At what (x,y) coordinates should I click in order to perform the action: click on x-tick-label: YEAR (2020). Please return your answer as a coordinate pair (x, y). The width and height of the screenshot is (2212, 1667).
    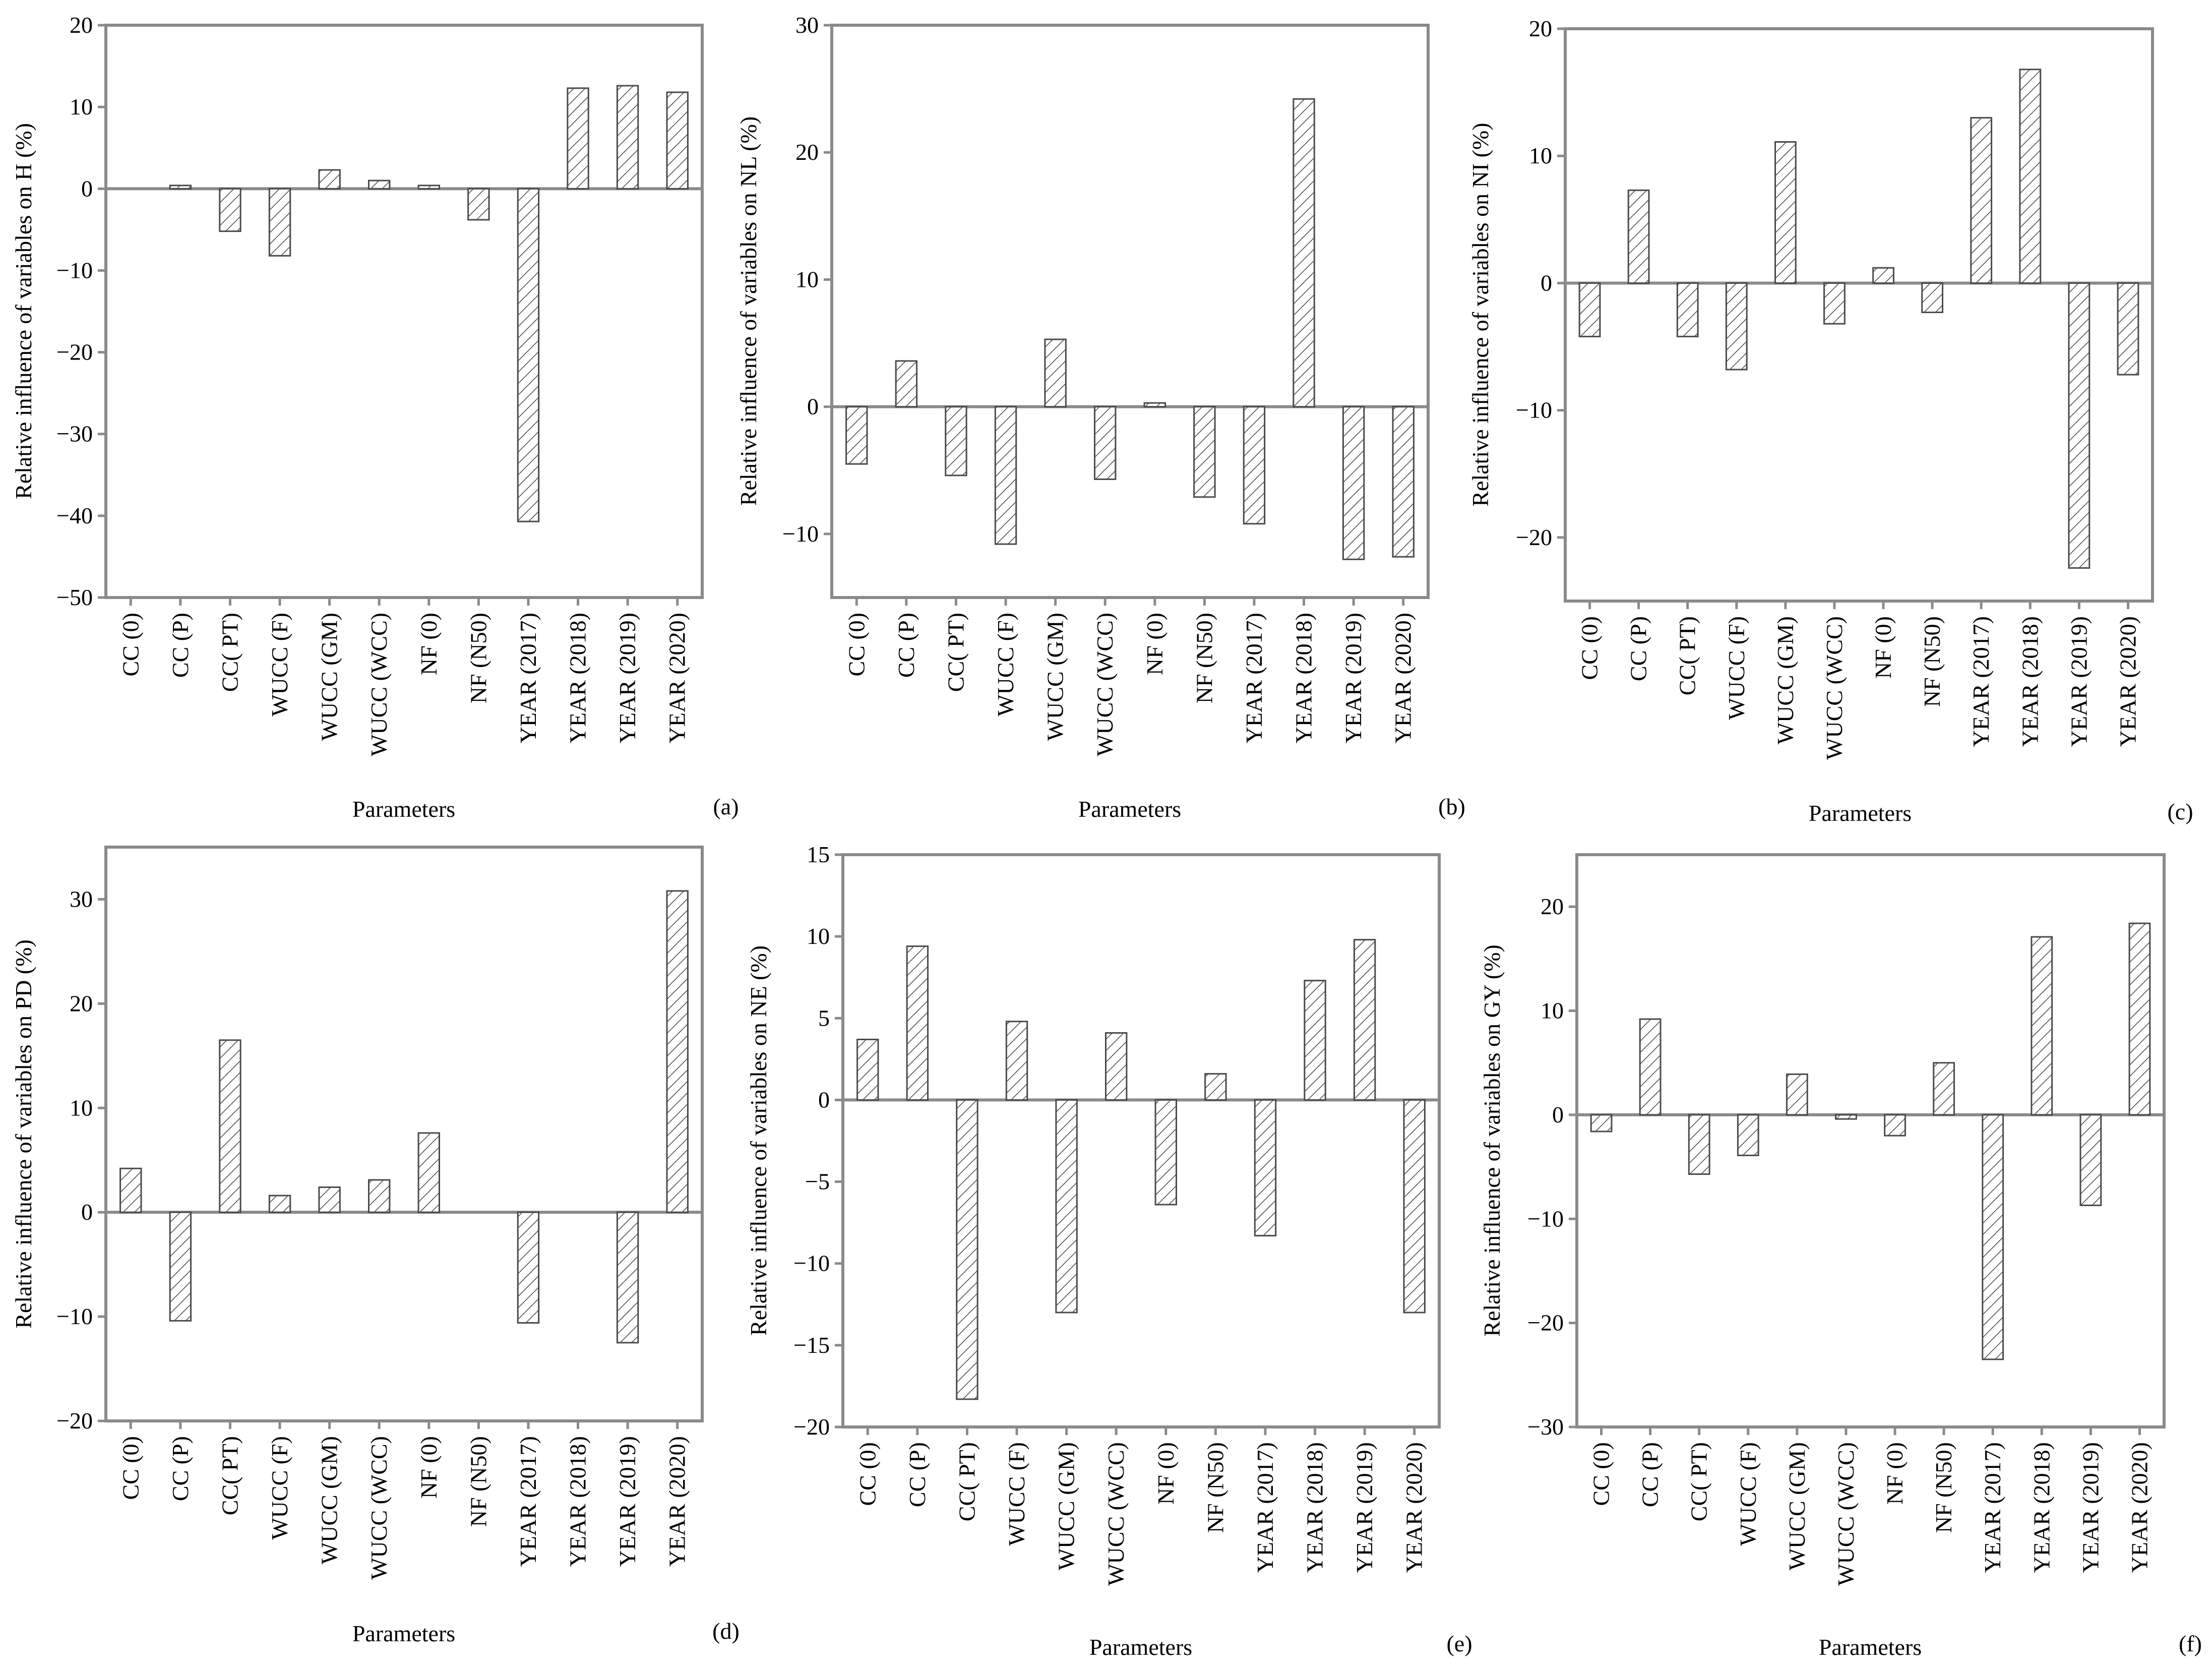
    Looking at the image, I should click on (2139, 1507).